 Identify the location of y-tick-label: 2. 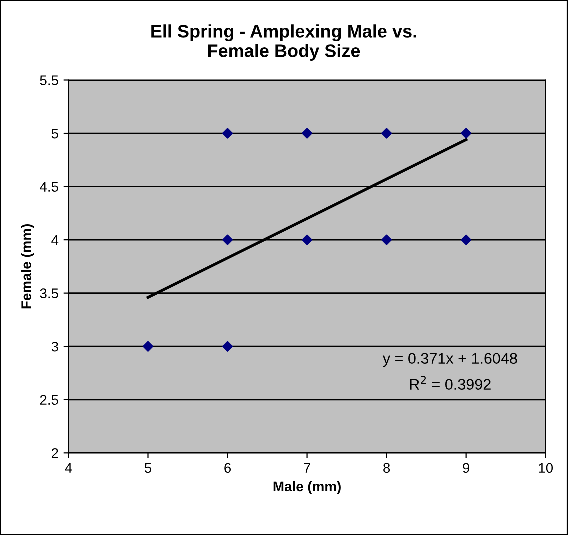
(55, 453).